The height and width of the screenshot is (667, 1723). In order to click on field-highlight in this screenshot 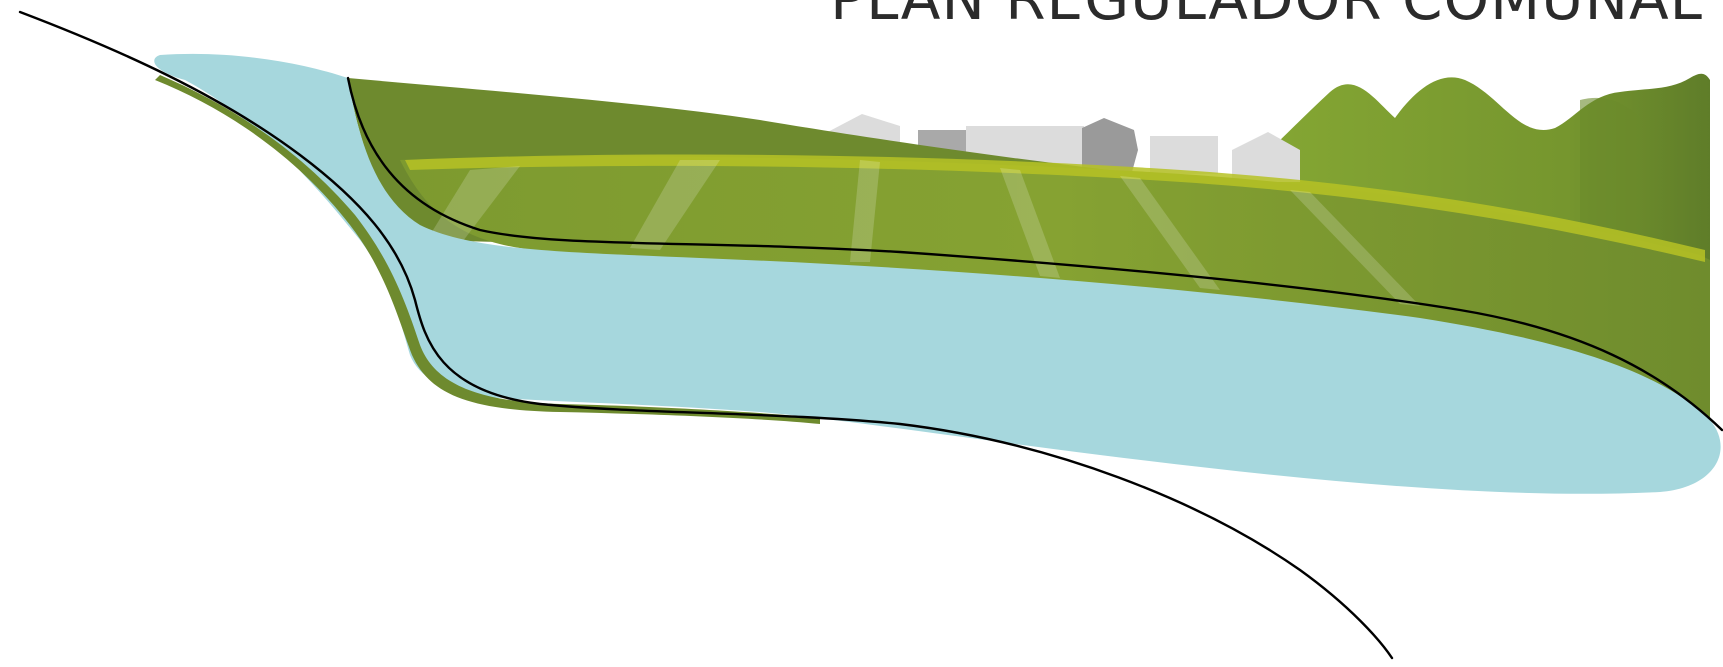, I will do `click(1055, 208)`.